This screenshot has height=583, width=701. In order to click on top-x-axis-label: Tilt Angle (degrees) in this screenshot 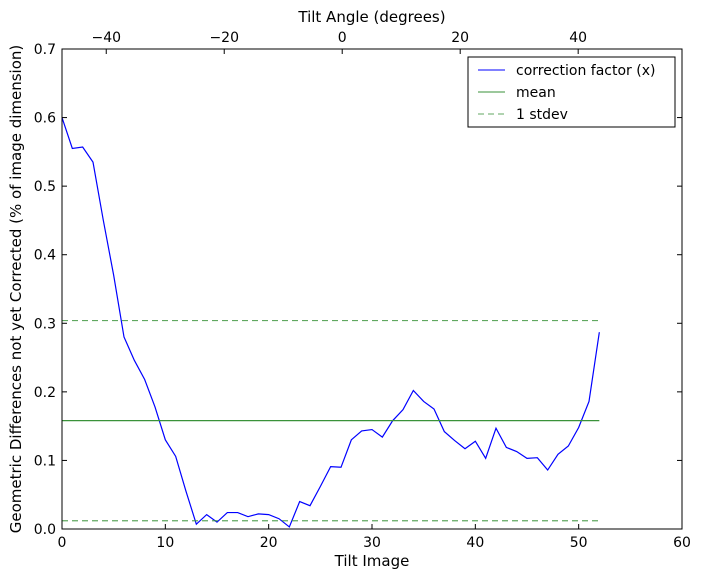, I will do `click(371, 17)`.